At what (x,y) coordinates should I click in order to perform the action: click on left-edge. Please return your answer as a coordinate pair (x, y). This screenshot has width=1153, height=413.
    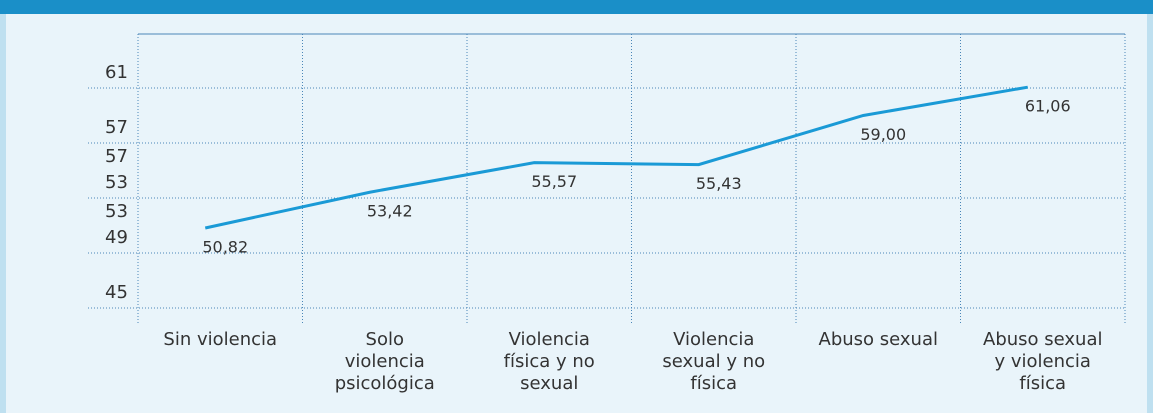
    Looking at the image, I should click on (3, 213).